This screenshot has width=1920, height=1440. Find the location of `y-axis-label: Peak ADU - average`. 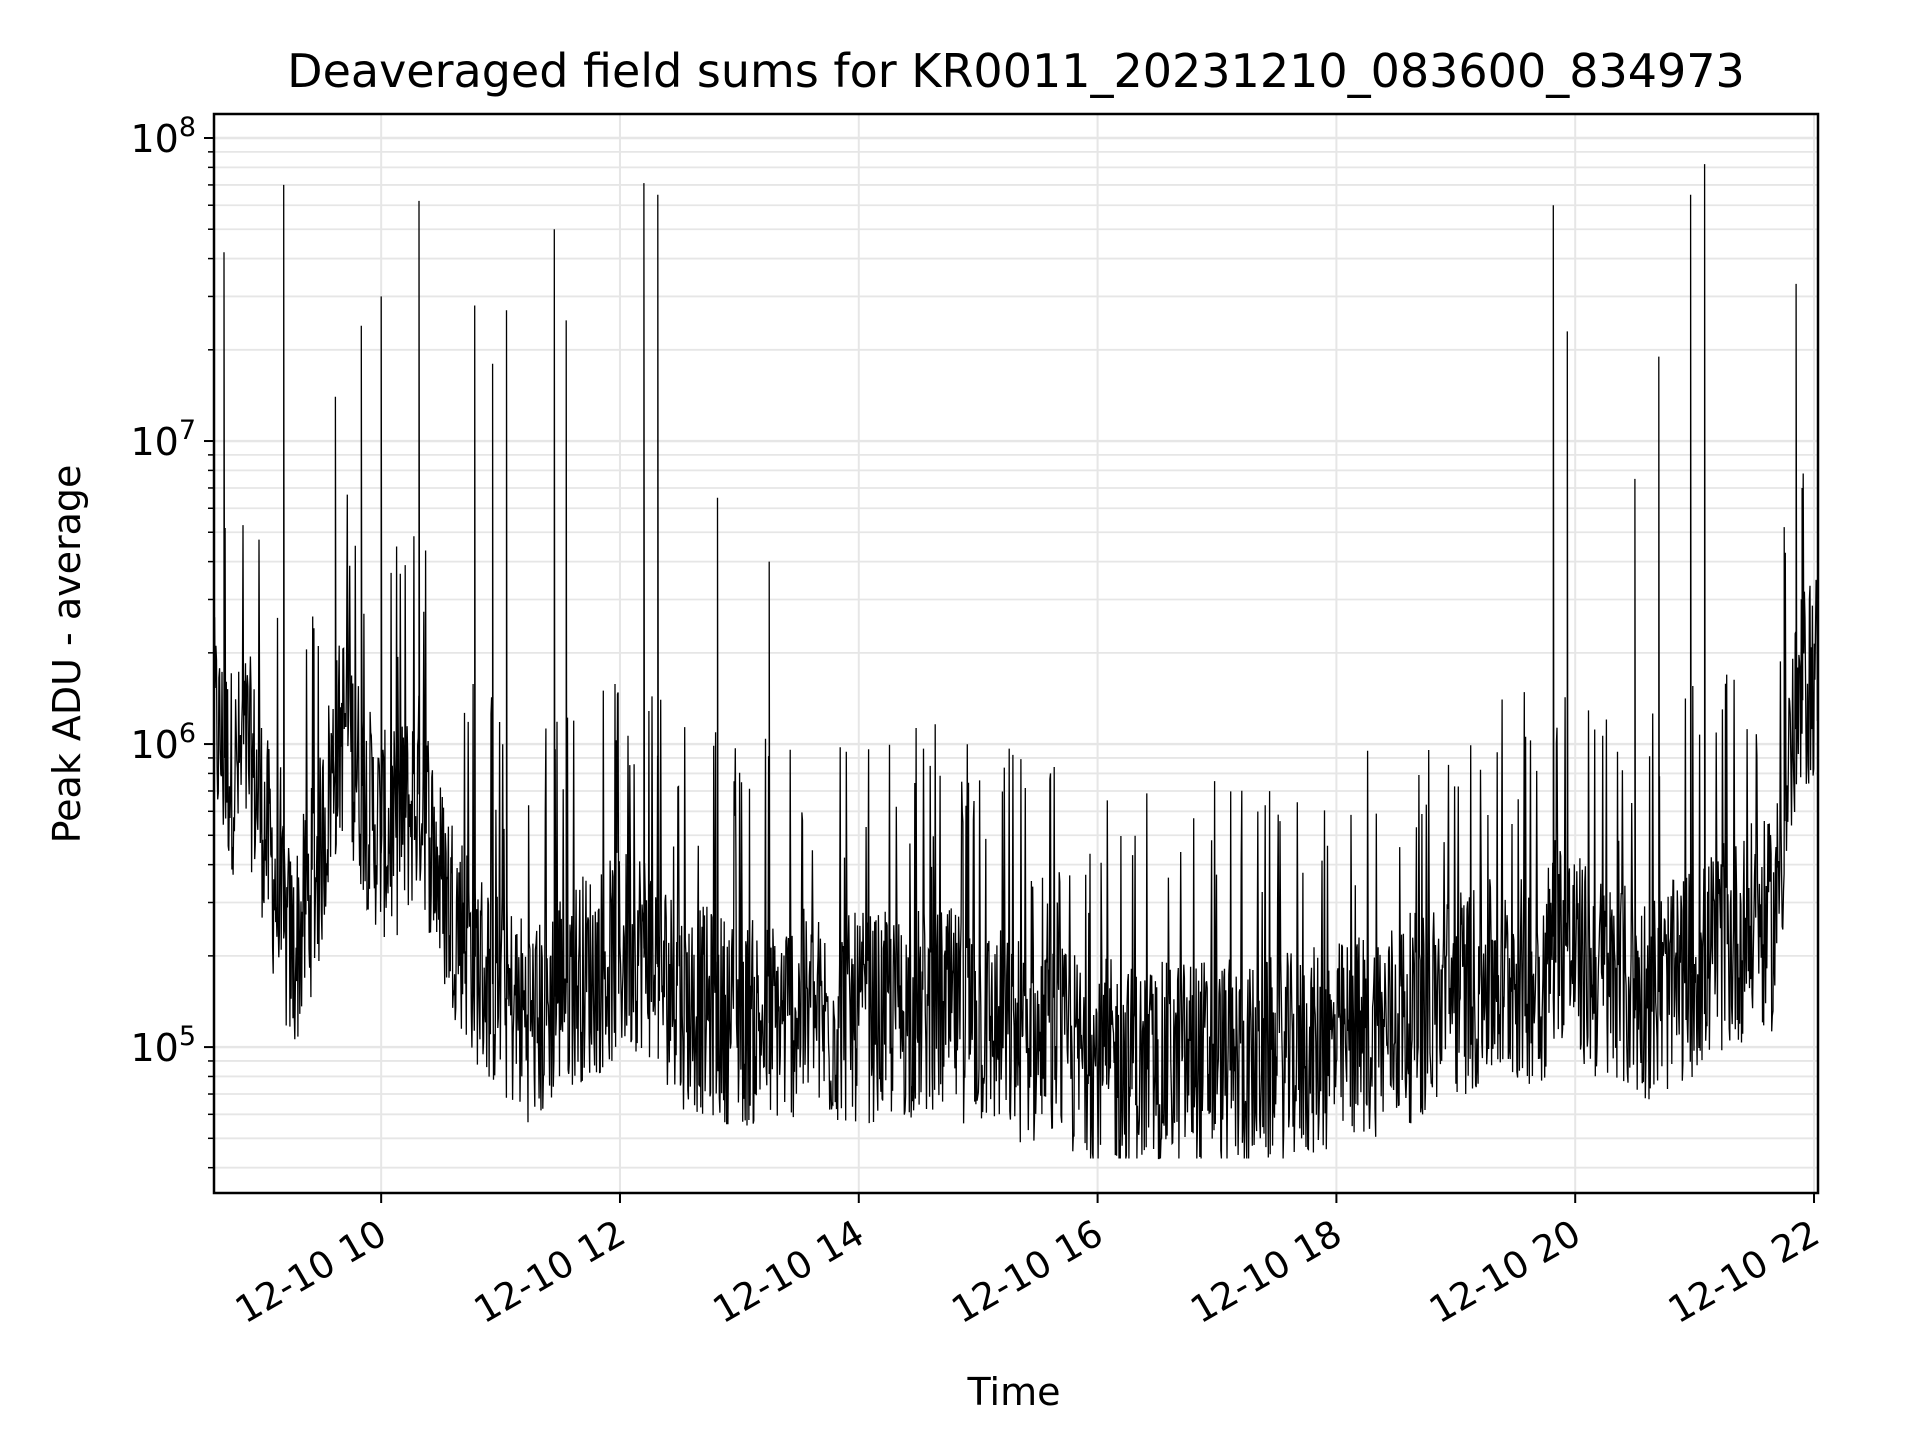

y-axis-label: Peak ADU - average is located at coordinates (67, 654).